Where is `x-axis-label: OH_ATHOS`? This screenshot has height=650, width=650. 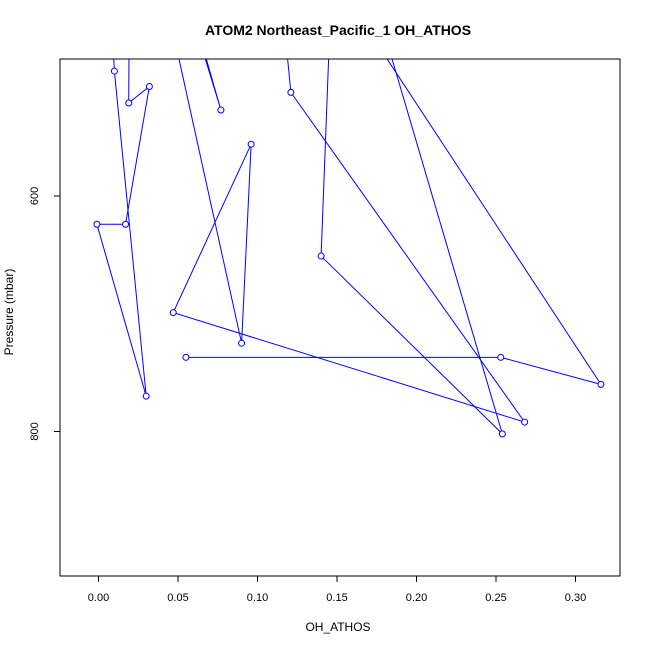 x-axis-label: OH_ATHOS is located at coordinates (337, 627).